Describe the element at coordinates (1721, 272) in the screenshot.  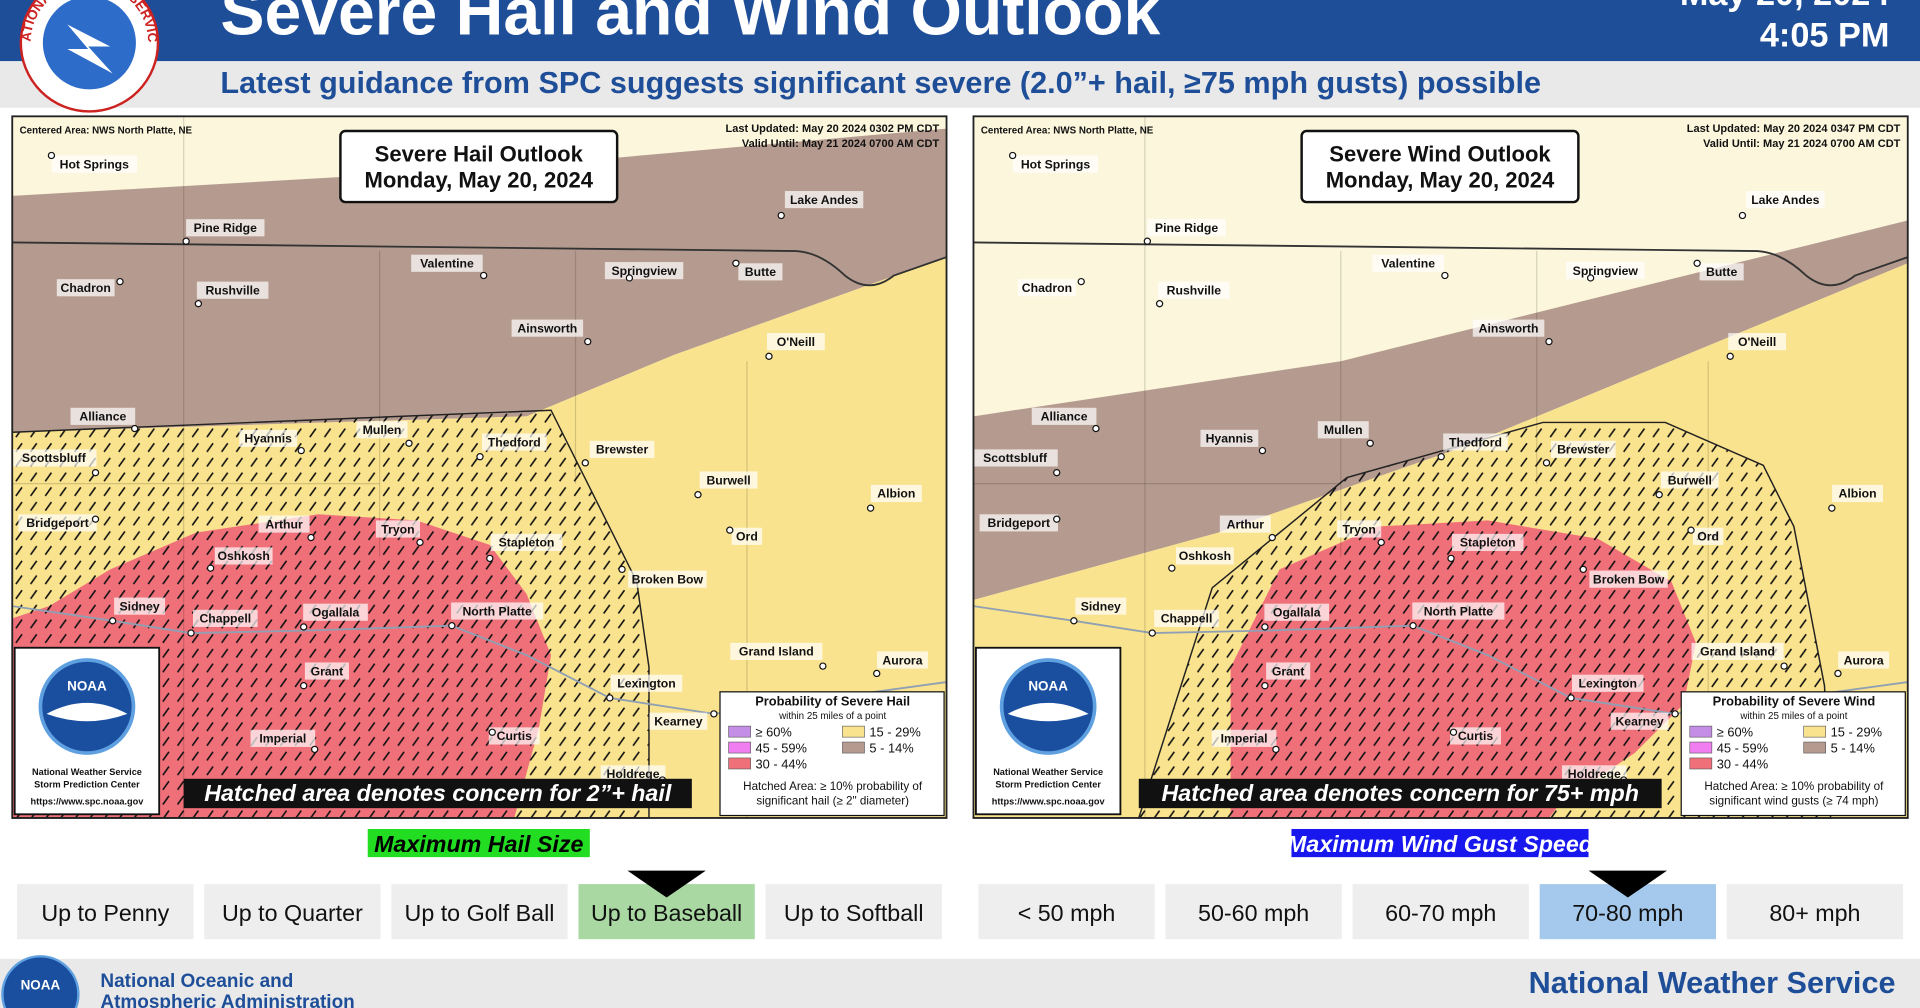
I see `city-label: Butte` at that location.